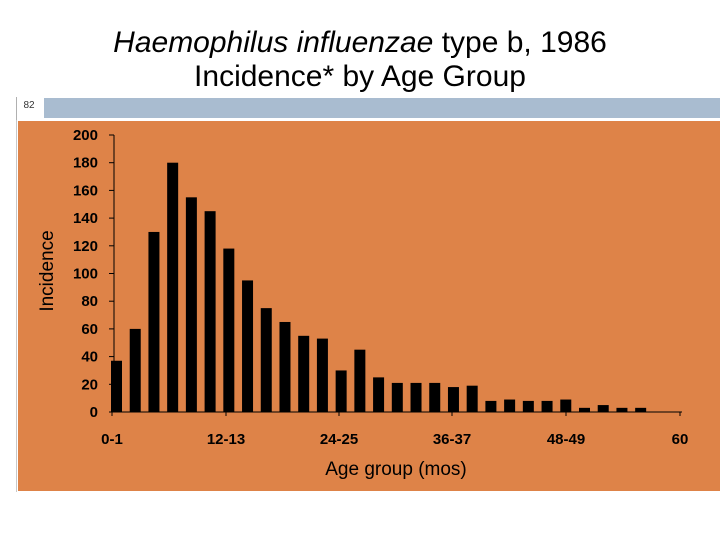  Describe the element at coordinates (89, 357) in the screenshot. I see `y-tick-label: 40` at that location.